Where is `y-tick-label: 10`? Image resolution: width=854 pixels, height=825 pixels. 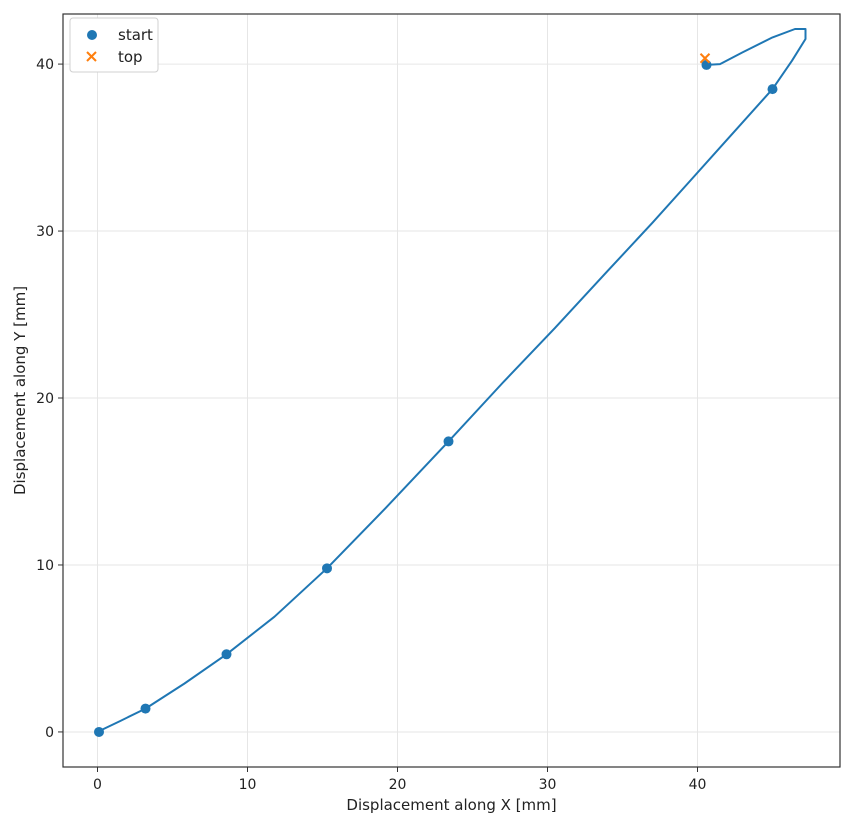 y-tick-label: 10 is located at coordinates (45, 566).